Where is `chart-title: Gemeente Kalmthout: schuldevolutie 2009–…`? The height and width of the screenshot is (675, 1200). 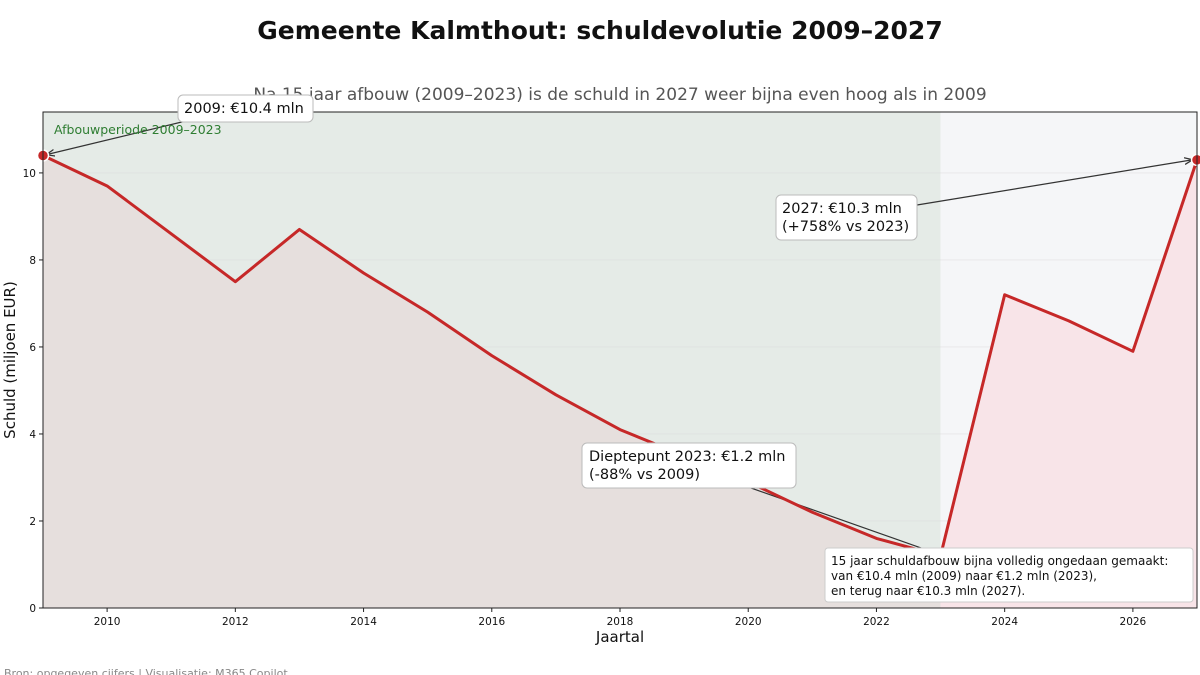
chart-title: Gemeente Kalmthout: schuldevolutie 2009–… is located at coordinates (599, 30).